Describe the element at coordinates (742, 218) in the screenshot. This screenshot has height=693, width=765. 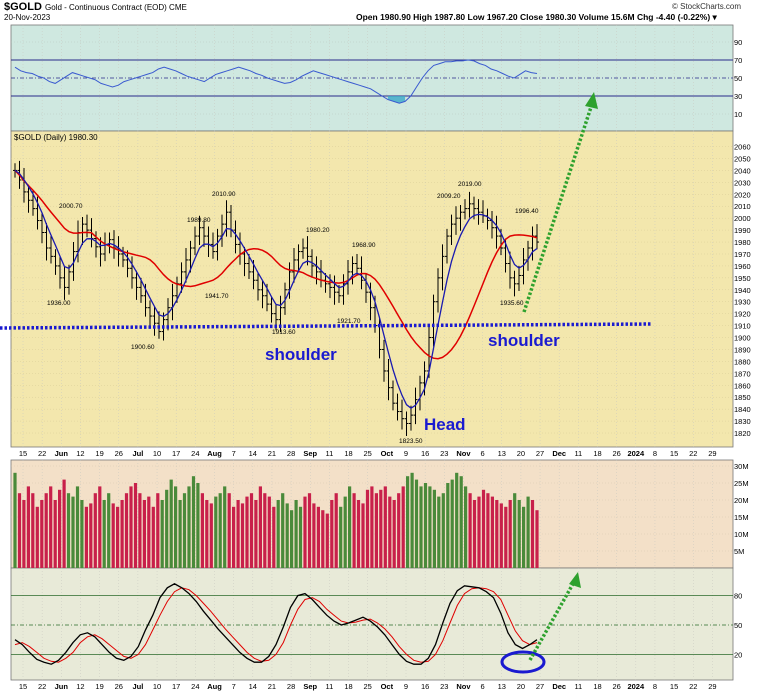
I see `price-tick-label: 2000` at that location.